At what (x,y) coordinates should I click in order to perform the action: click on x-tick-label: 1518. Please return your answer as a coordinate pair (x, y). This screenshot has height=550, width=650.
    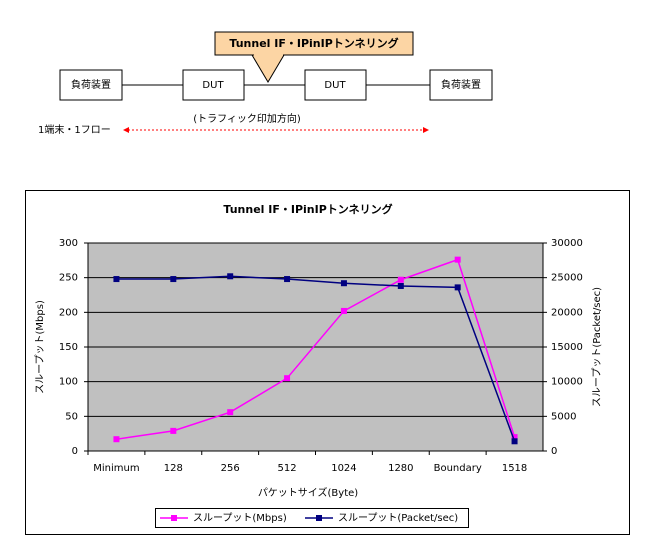
    Looking at the image, I should click on (514, 468).